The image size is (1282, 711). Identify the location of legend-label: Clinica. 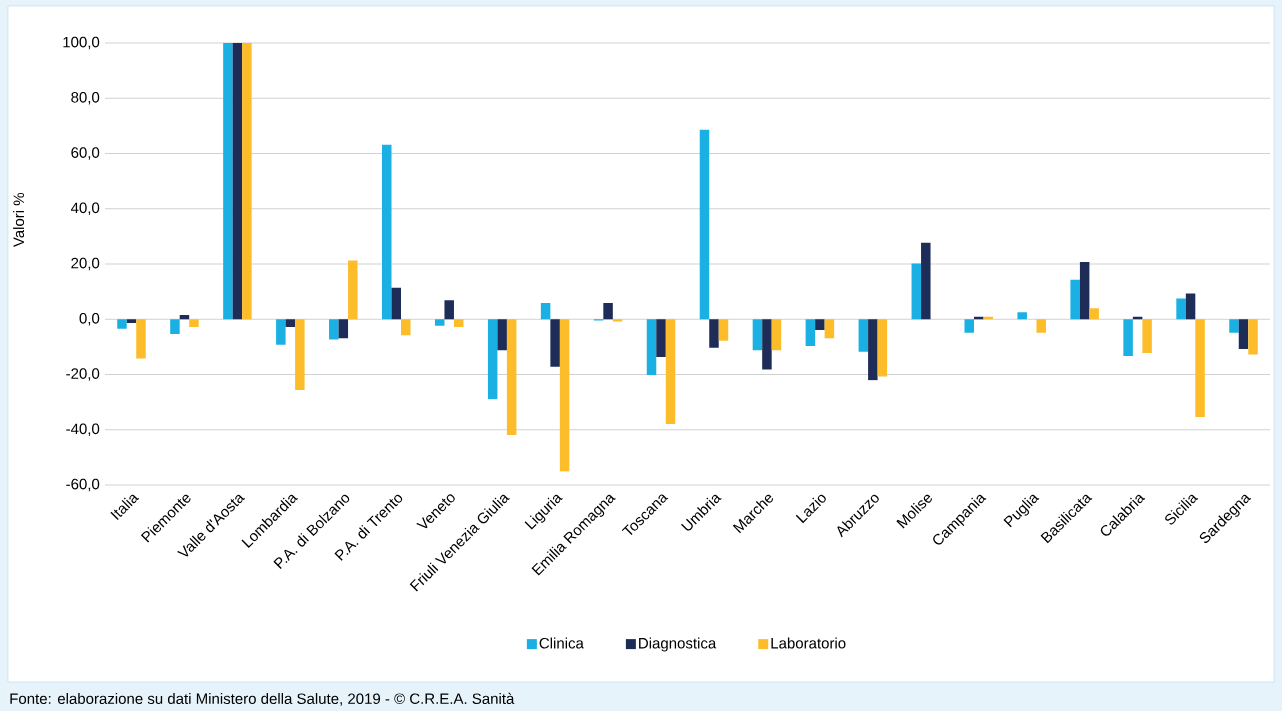
(561, 643).